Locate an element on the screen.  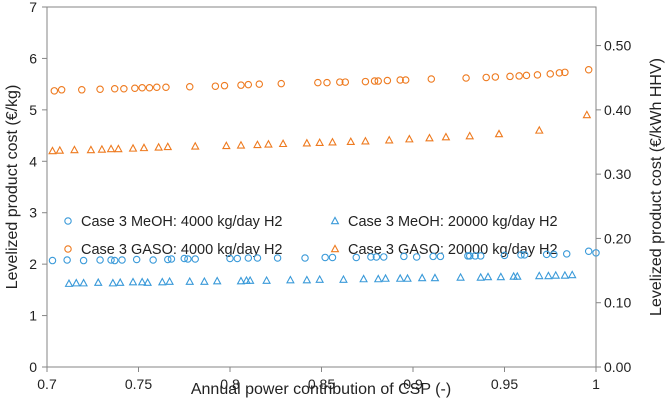
x-tick-label: 0.7 is located at coordinates (47, 384).